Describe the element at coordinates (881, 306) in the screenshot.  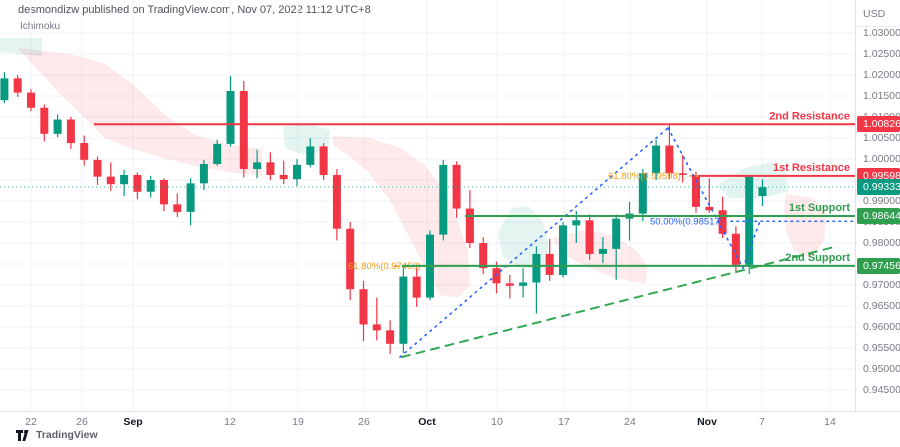
I see `price-tick-label: 0.96500` at that location.